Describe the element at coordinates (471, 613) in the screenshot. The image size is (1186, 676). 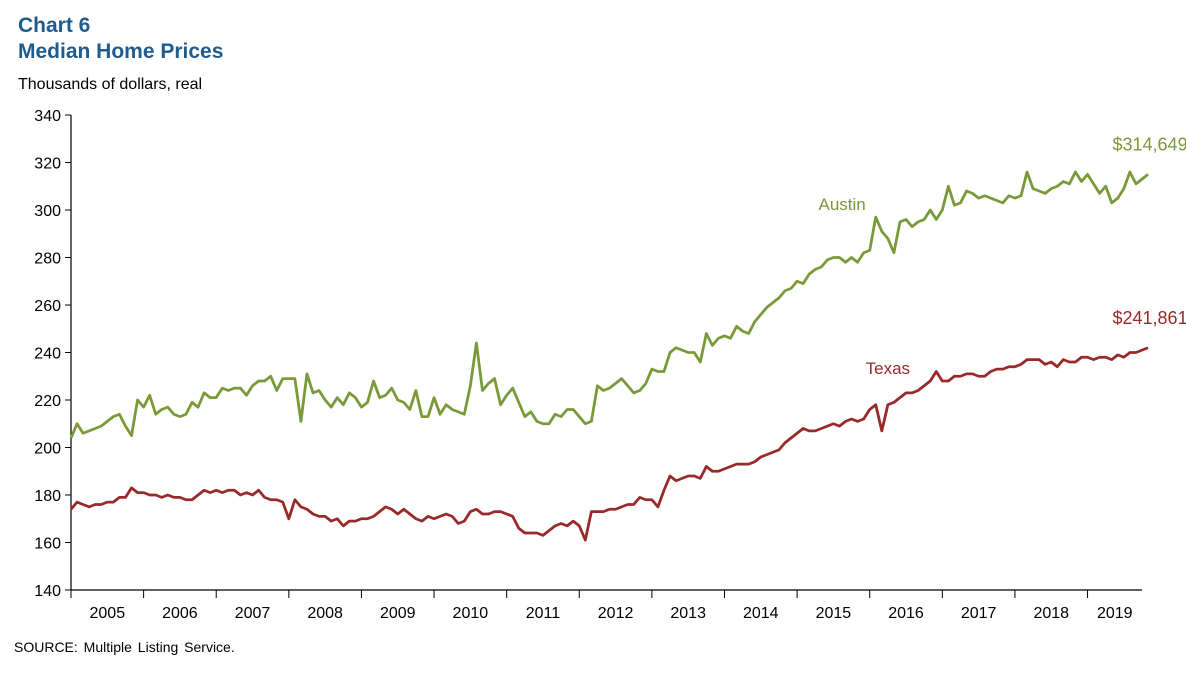
I see `x-tick-label: 2010` at that location.